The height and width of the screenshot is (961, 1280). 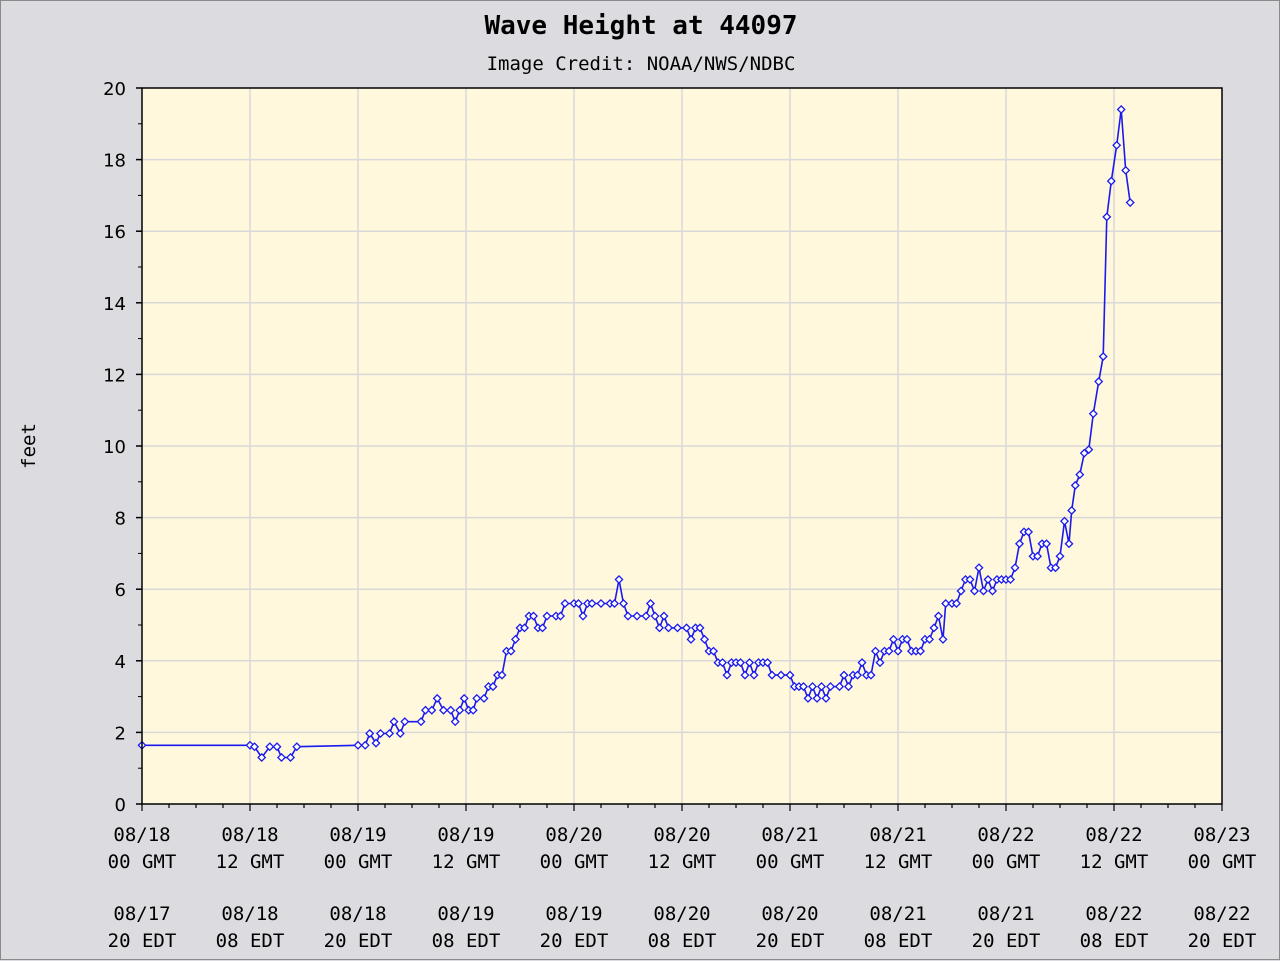 I want to click on y-tick-label: 16, so click(x=114, y=232).